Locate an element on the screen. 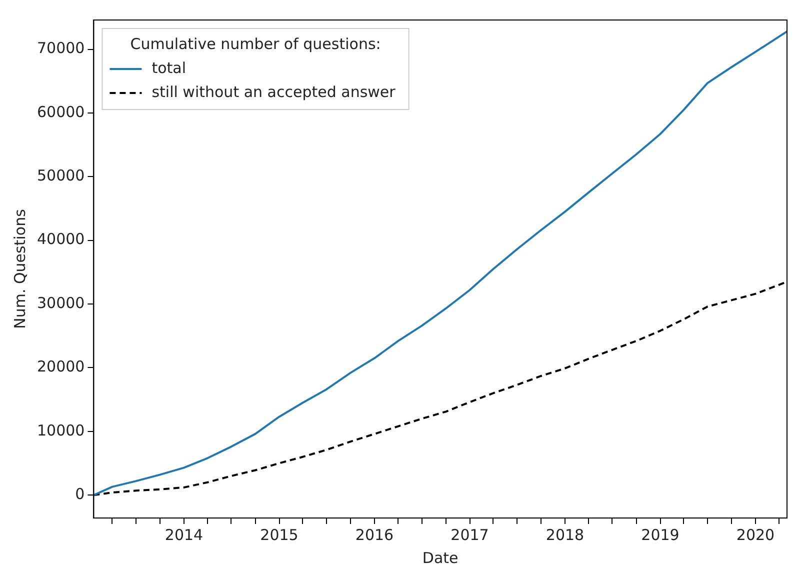 The image size is (797, 578). y-tick-label: 50000 is located at coordinates (61, 175).